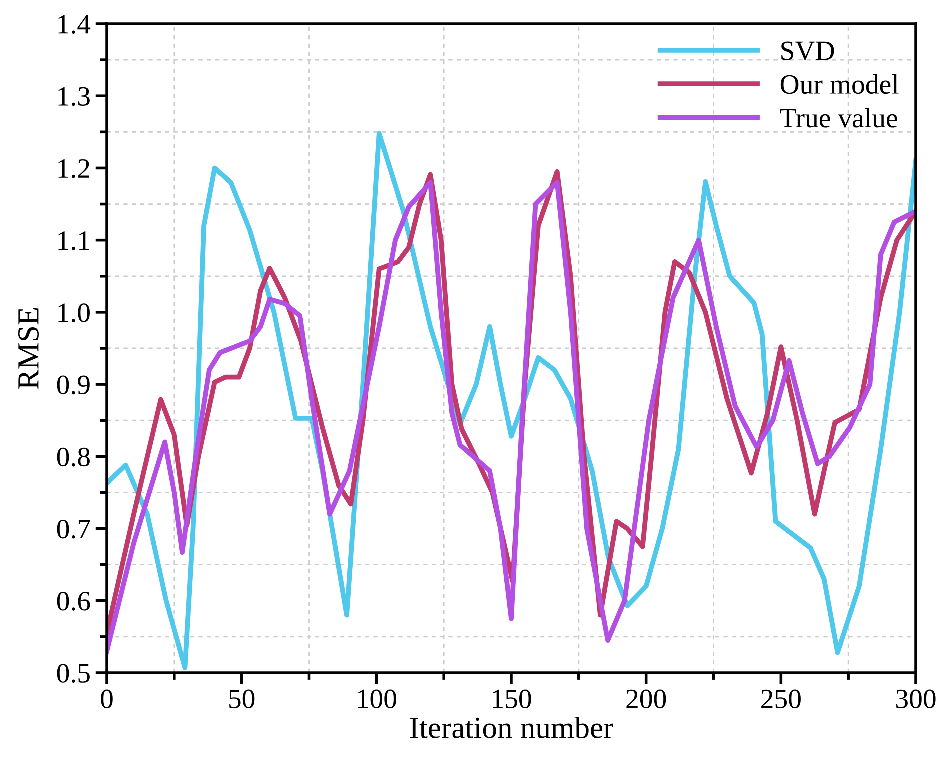 The image size is (941, 766). What do you see at coordinates (808, 51) in the screenshot?
I see `legend-label: SVD` at bounding box center [808, 51].